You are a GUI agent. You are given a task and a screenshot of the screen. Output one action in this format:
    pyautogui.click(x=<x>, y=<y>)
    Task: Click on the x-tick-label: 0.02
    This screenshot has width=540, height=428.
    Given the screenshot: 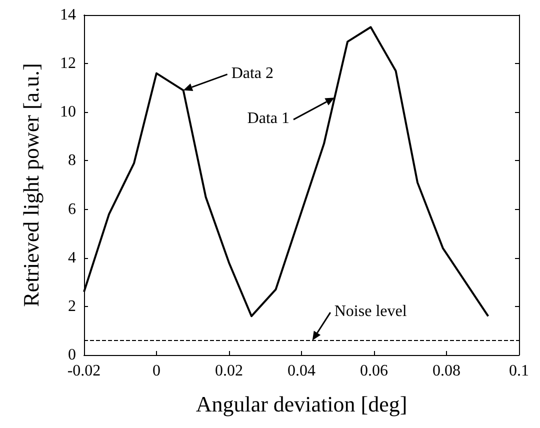 What is the action you would take?
    pyautogui.click(x=229, y=371)
    